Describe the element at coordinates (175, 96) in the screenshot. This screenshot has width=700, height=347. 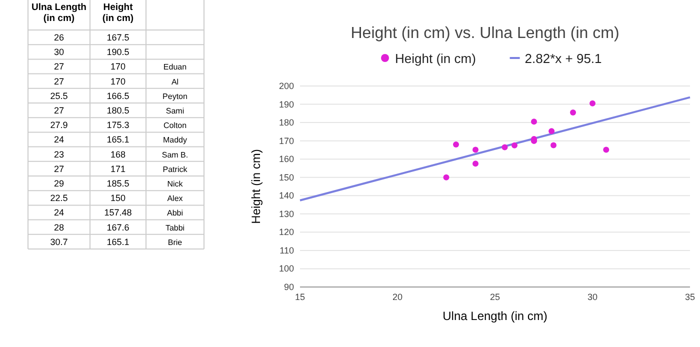
I see `text: Peyton` at that location.